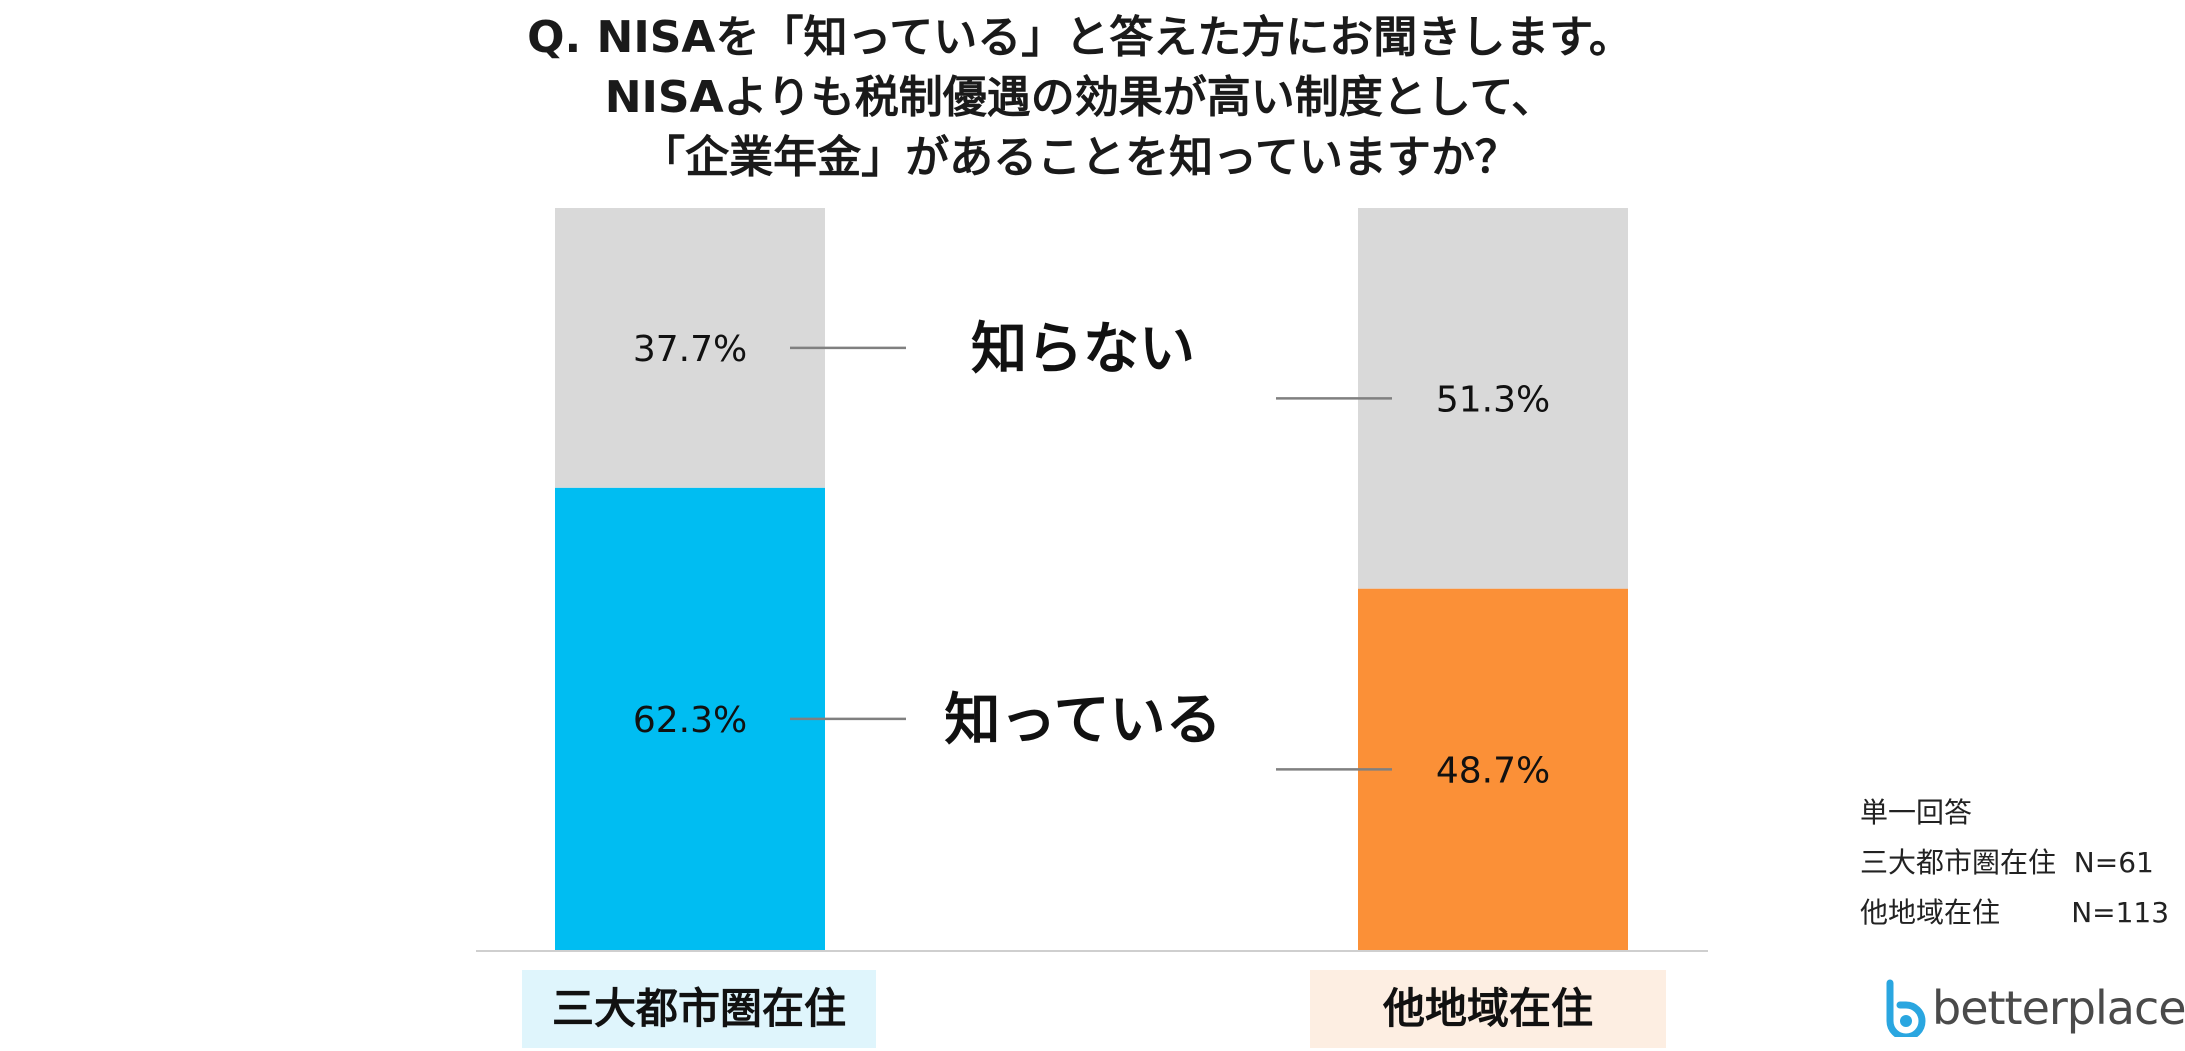 This screenshot has width=2185, height=1051. Describe the element at coordinates (2058, 1008) in the screenshot. I see `brand-name: betterplace` at that location.